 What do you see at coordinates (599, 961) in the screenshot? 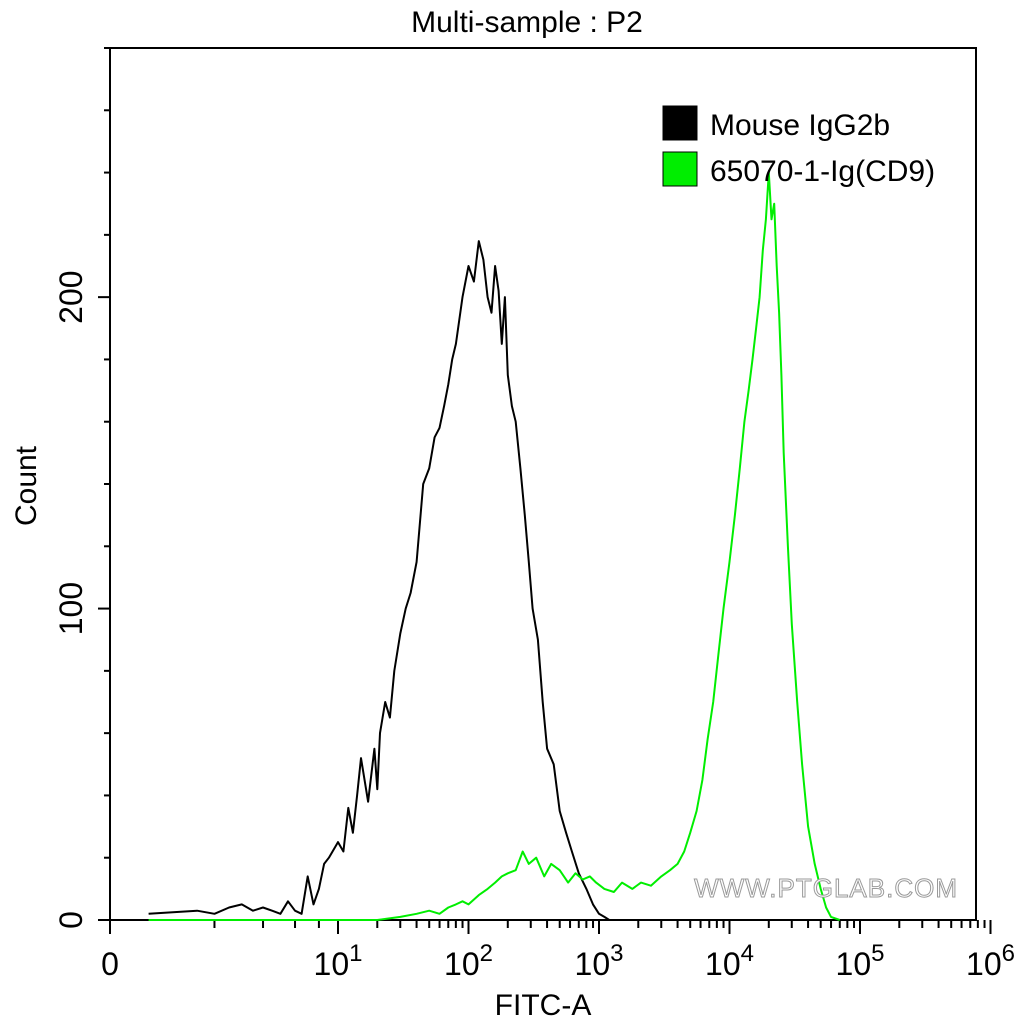
I see `x-tick-label: 10³` at bounding box center [599, 961].